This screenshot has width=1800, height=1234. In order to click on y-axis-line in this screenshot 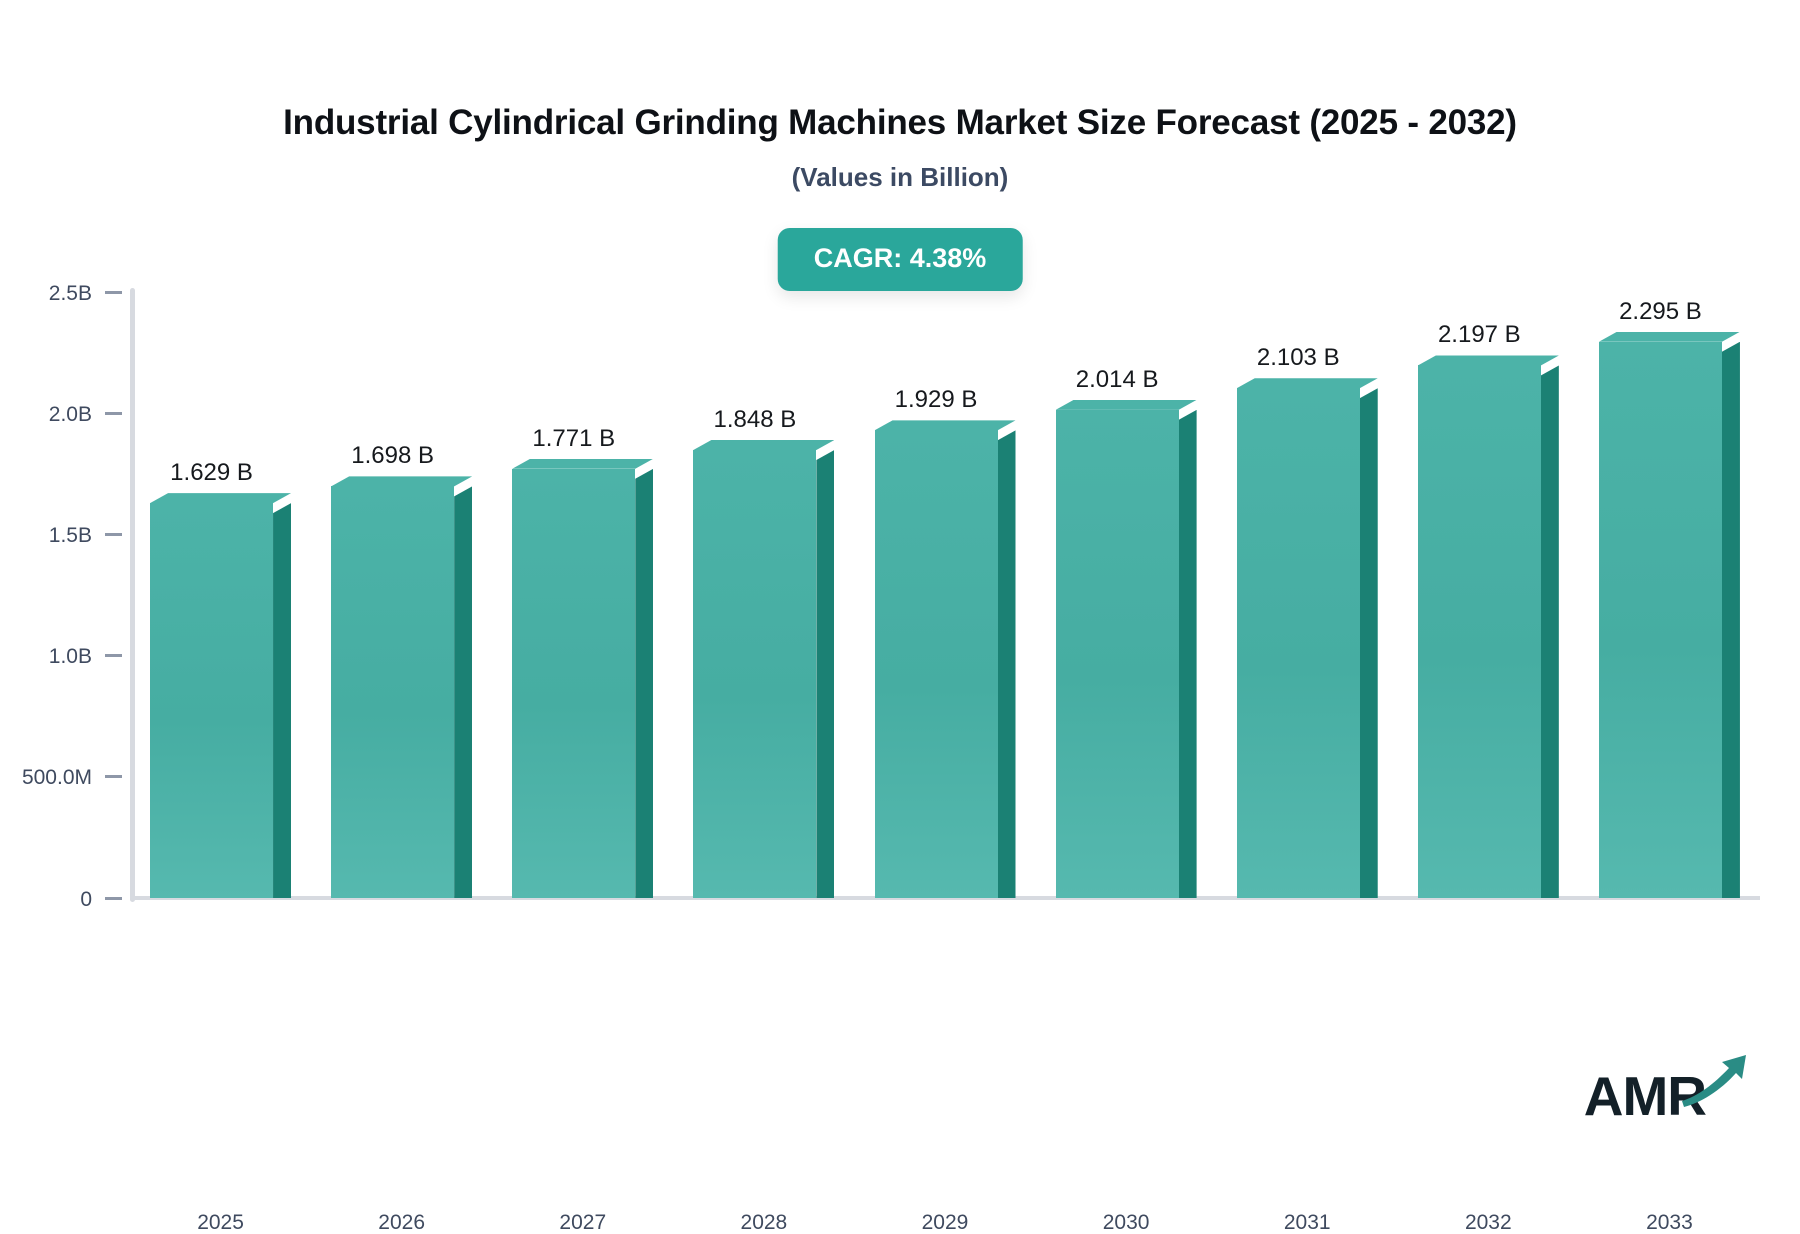, I will do `click(132, 595)`.